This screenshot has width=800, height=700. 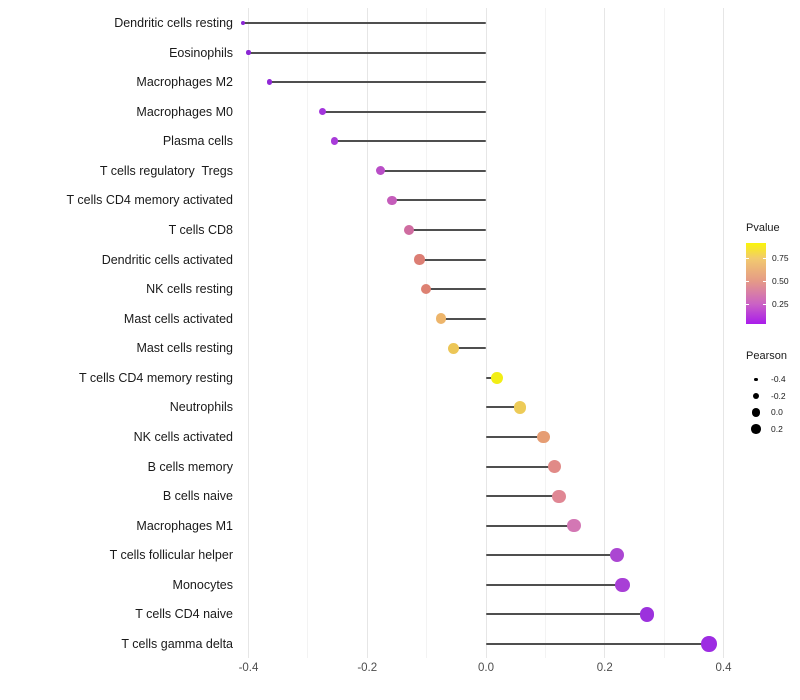 I want to click on colorbar-tick-label: 0.50, so click(x=780, y=281).